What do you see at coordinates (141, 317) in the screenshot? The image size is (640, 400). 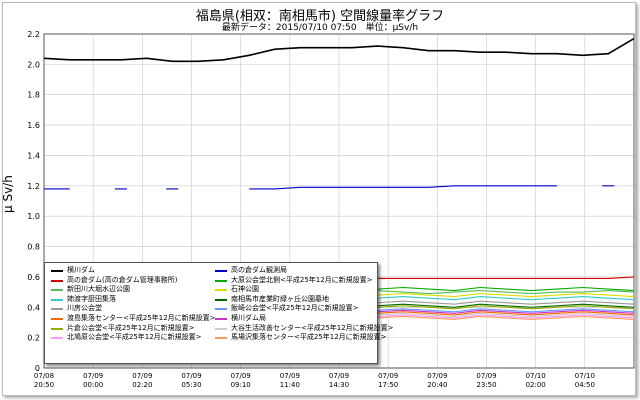 I see `legend-label: 渡島集落センター<平成25年12月に新規設置>` at bounding box center [141, 317].